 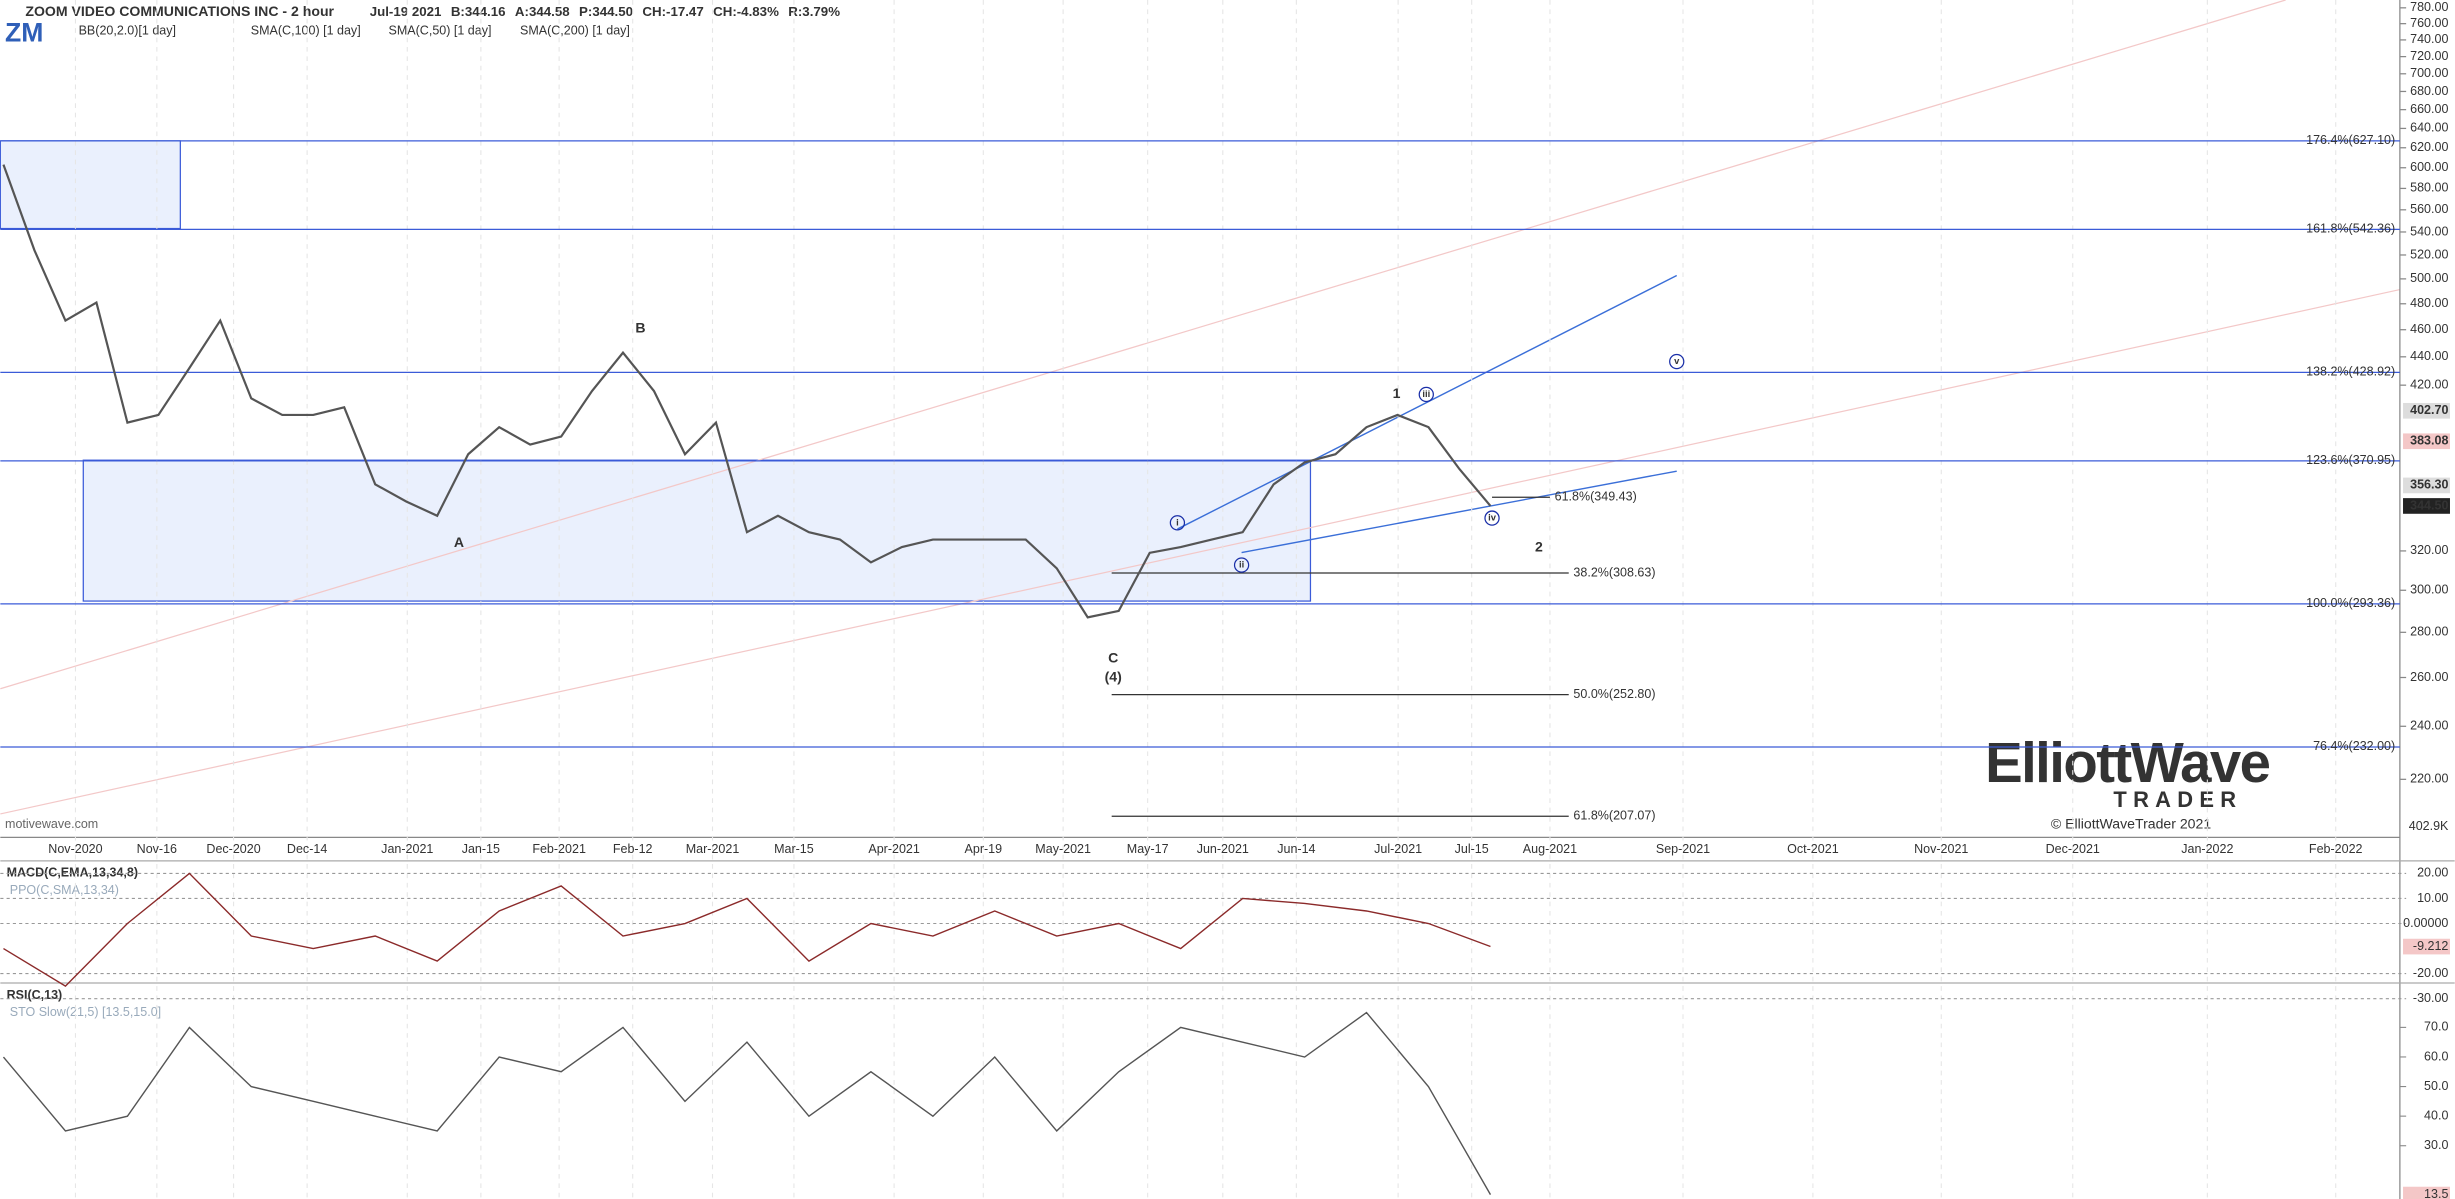 What do you see at coordinates (984, 849) in the screenshot?
I see `x-tick-label: Apr-19` at bounding box center [984, 849].